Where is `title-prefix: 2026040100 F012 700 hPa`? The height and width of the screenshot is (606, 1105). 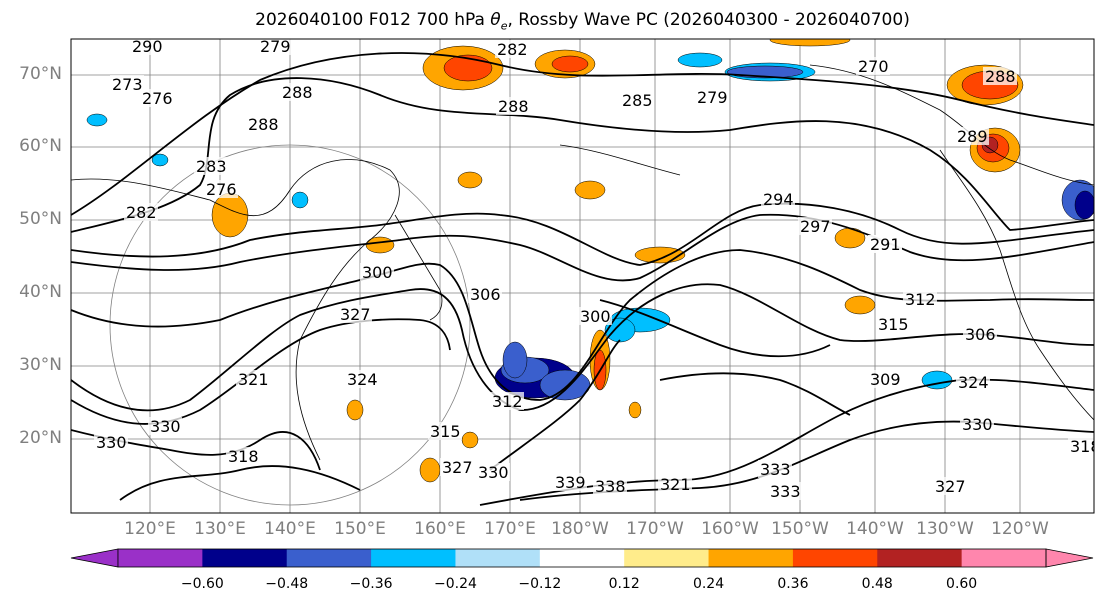 title-prefix: 2026040100 F012 700 hPa is located at coordinates (373, 20).